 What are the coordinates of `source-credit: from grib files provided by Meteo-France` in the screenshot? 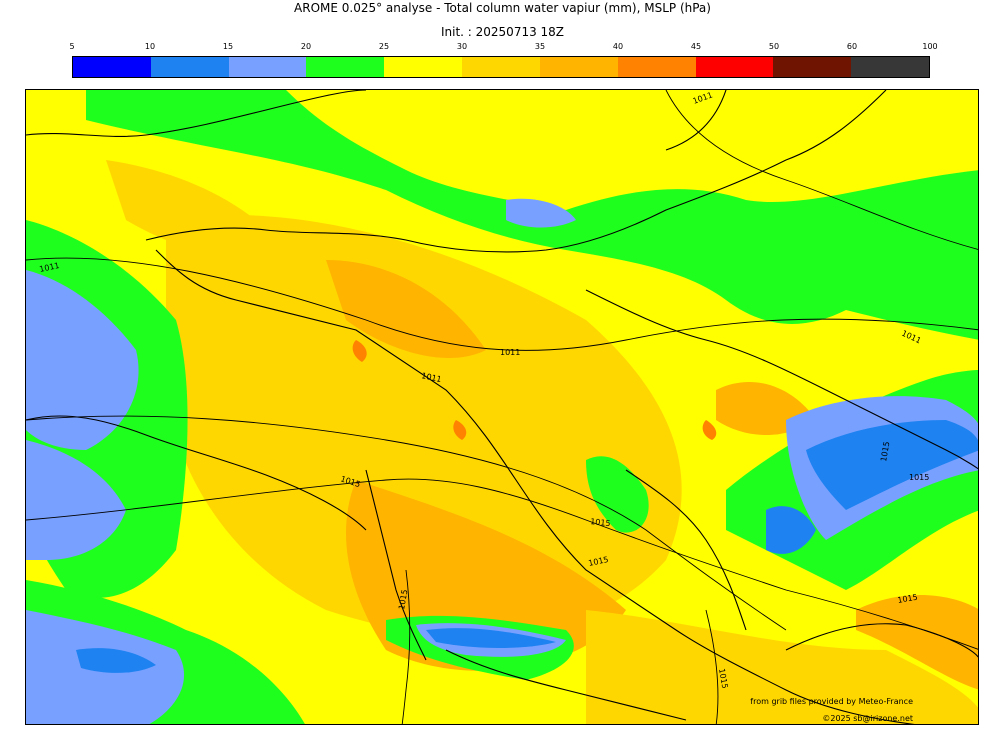 It's located at (831, 701).